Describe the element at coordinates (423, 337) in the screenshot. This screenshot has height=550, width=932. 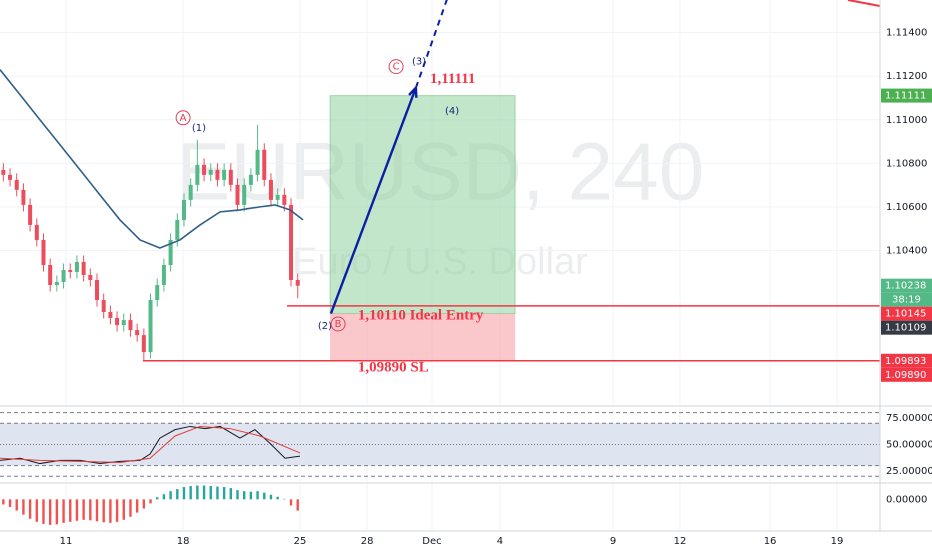
I see `loss-zone` at that location.